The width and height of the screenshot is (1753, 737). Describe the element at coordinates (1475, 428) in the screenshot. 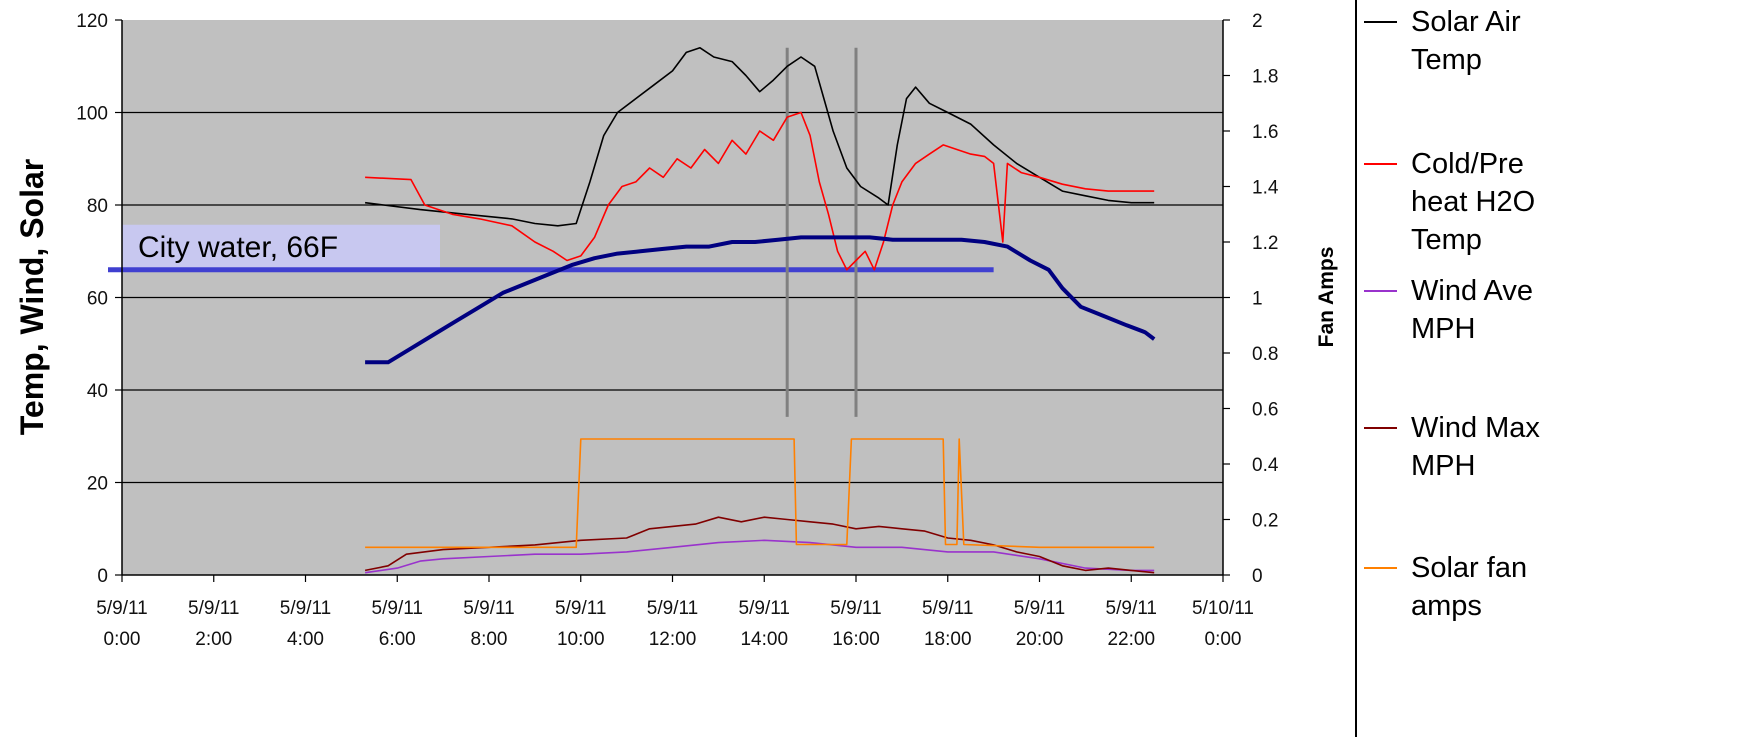

I see `legend-label-3-0: Wind Max` at that location.